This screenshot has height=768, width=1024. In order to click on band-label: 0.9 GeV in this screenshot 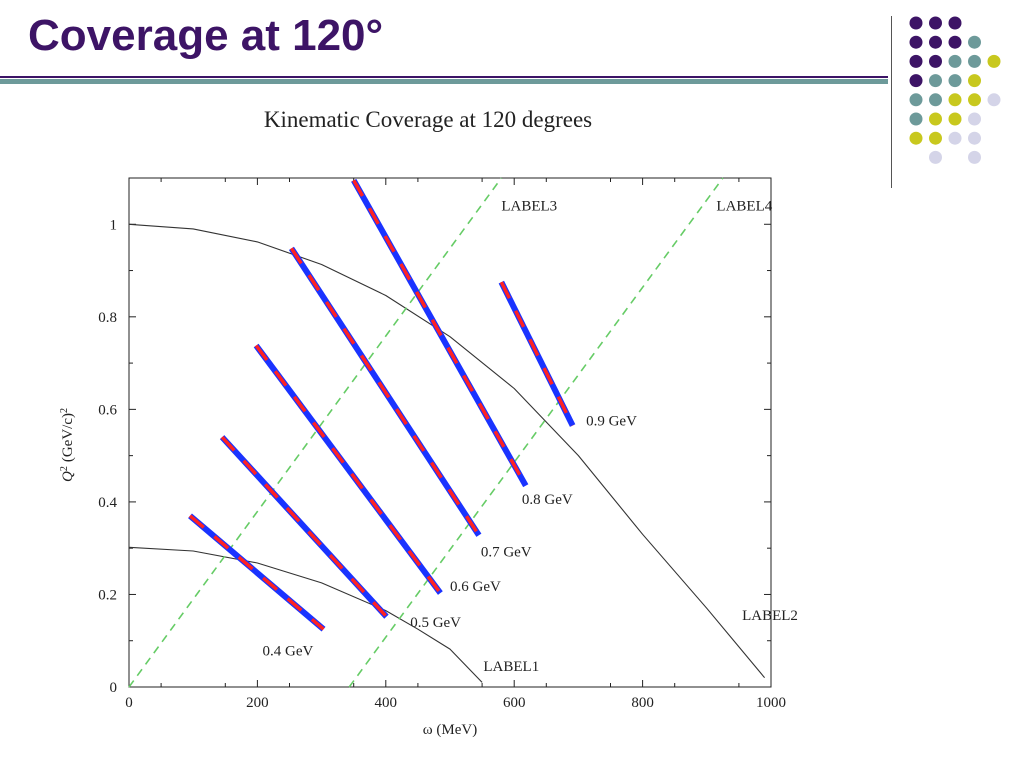, I will do `click(611, 422)`.